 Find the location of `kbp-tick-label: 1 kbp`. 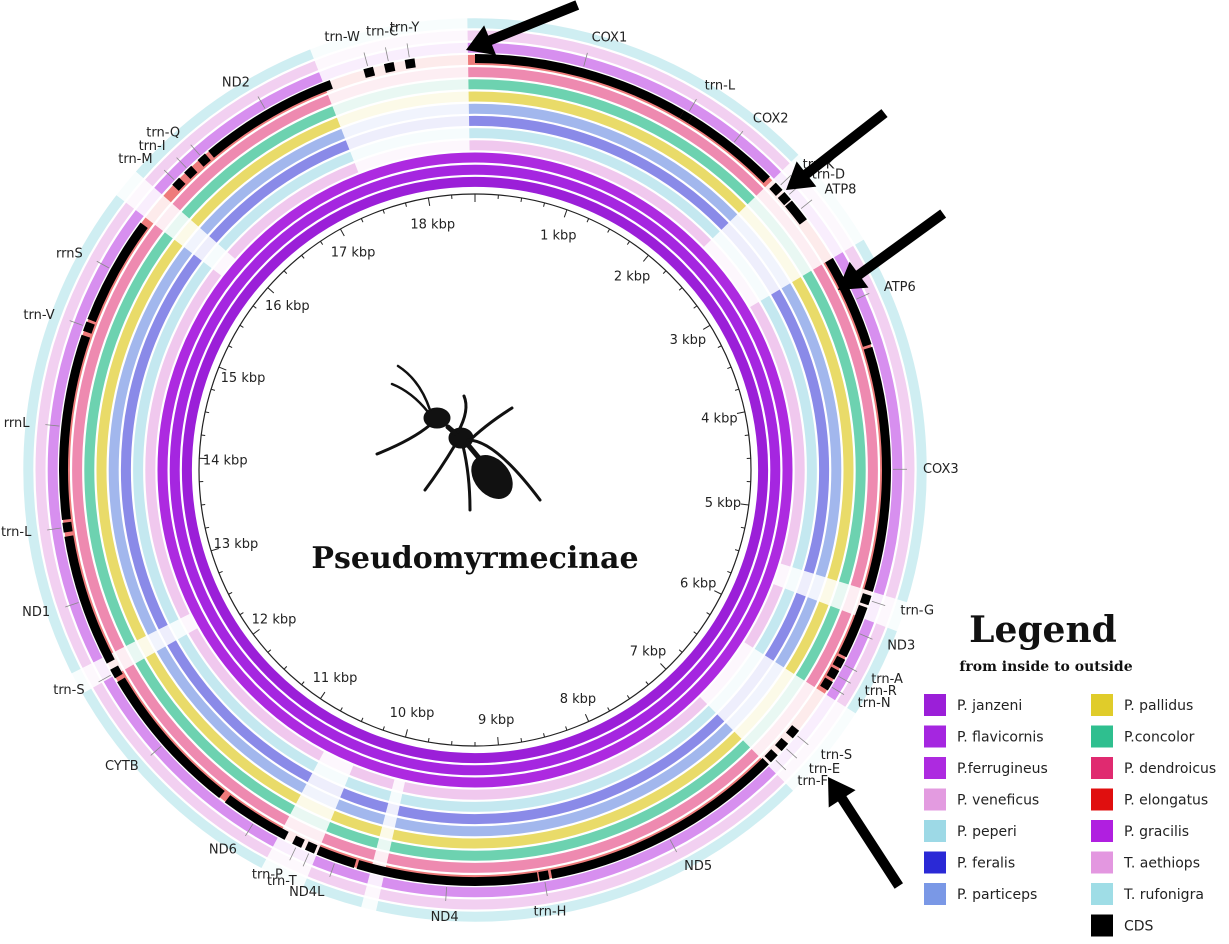

kbp-tick-label: 1 kbp is located at coordinates (558, 235).